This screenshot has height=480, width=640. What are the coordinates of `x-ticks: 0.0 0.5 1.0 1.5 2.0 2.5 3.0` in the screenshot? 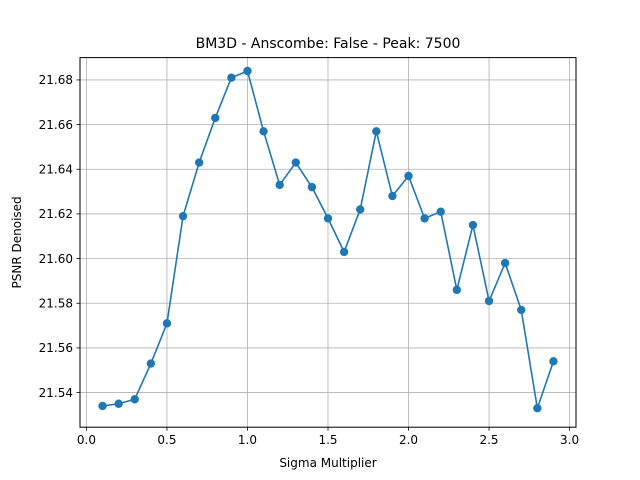 It's located at (328, 437).